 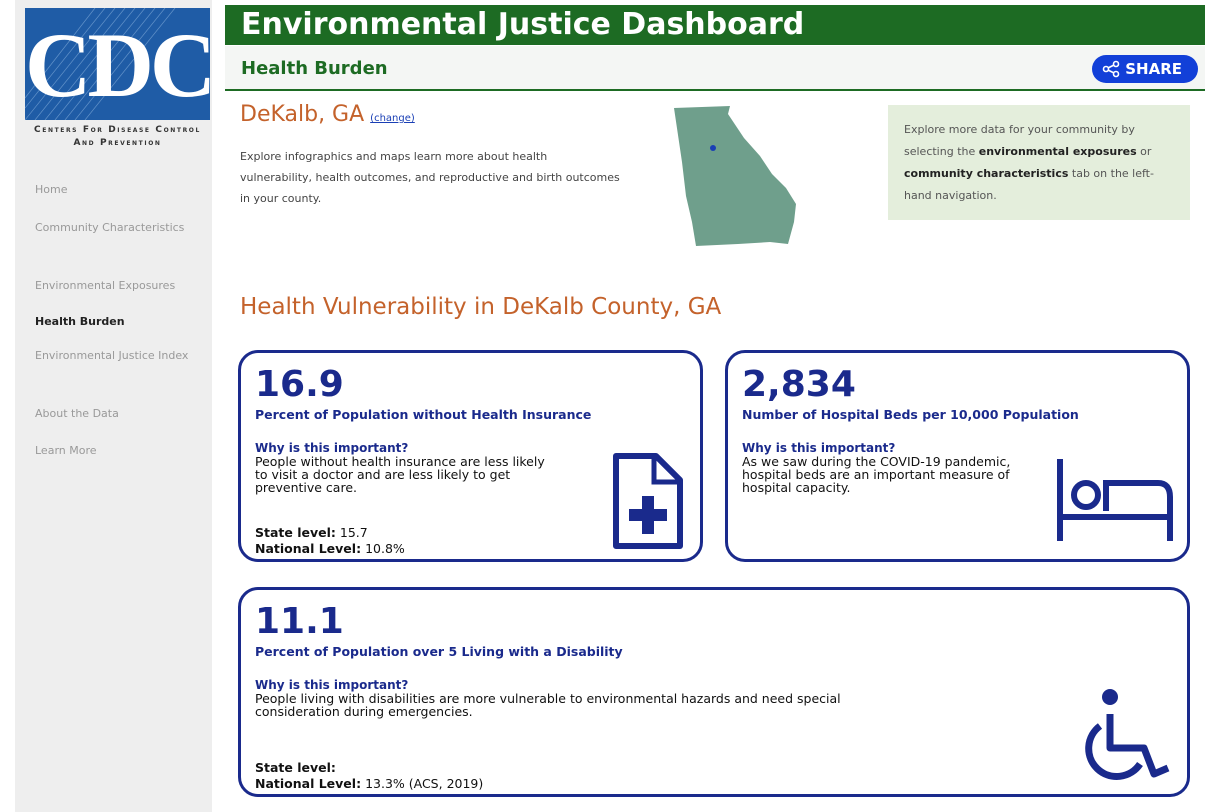 I want to click on nav-item: Environmental Justice Index, so click(x=112, y=355).